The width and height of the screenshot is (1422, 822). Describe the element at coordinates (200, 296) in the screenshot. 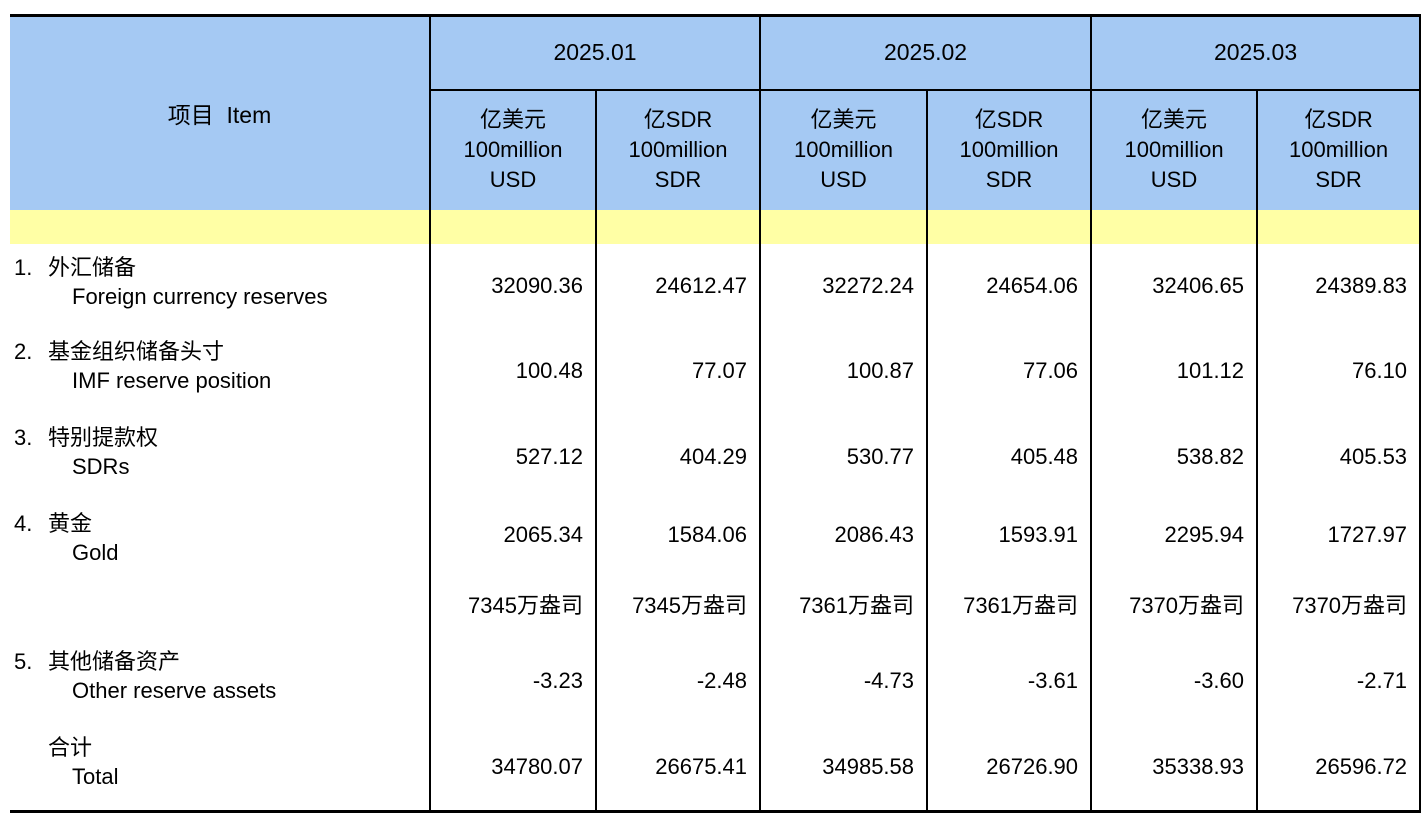

I see `item-label-line-en: Foreign currency reserves` at that location.